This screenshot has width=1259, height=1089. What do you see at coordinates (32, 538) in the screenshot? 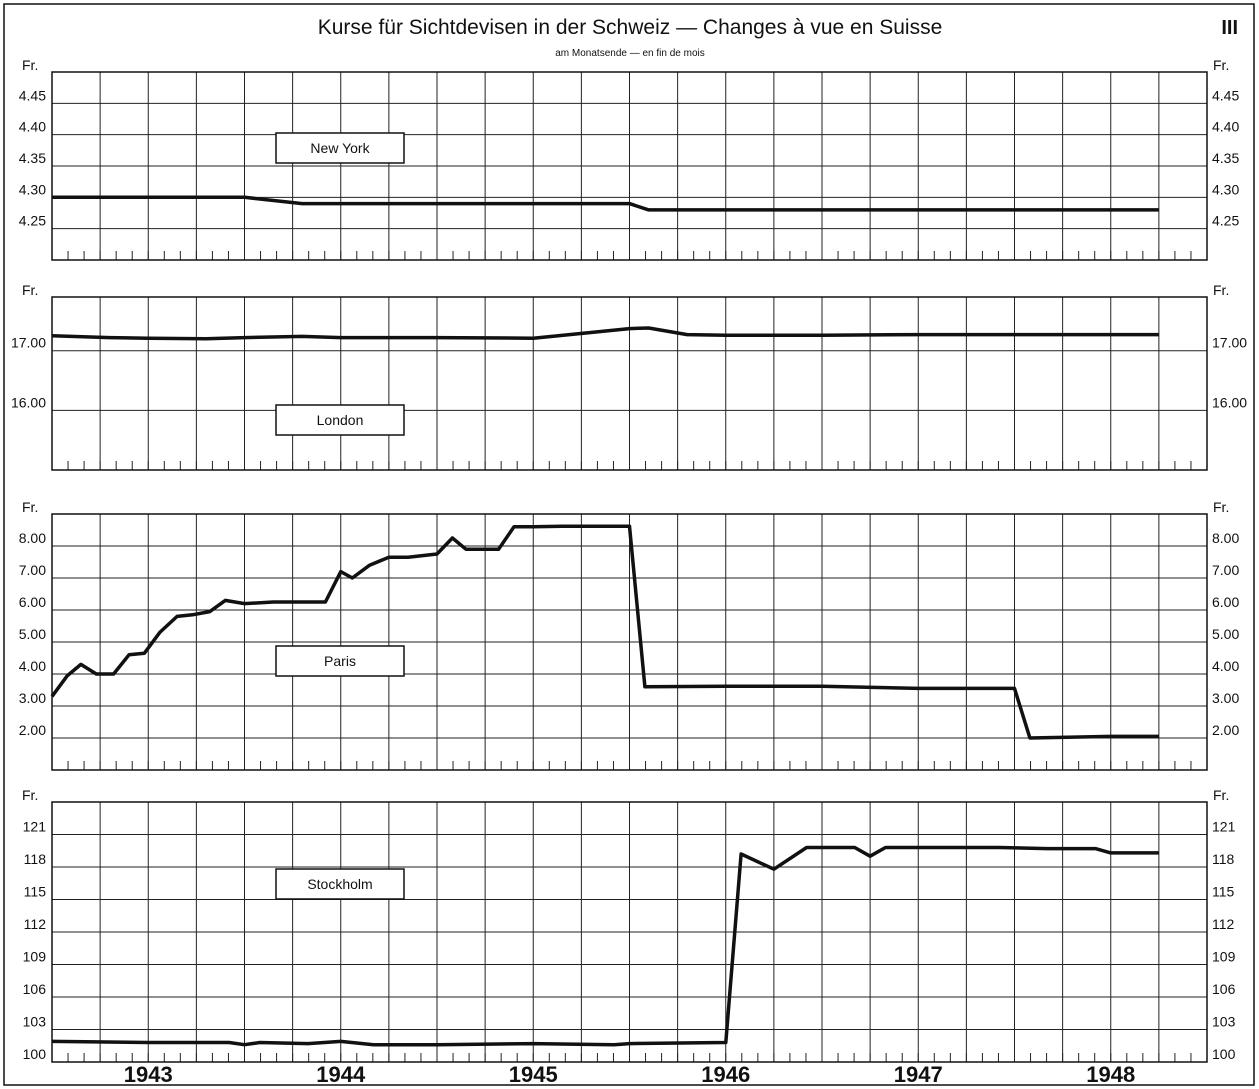
I see `y-tick-label-left: 8.00` at bounding box center [32, 538].